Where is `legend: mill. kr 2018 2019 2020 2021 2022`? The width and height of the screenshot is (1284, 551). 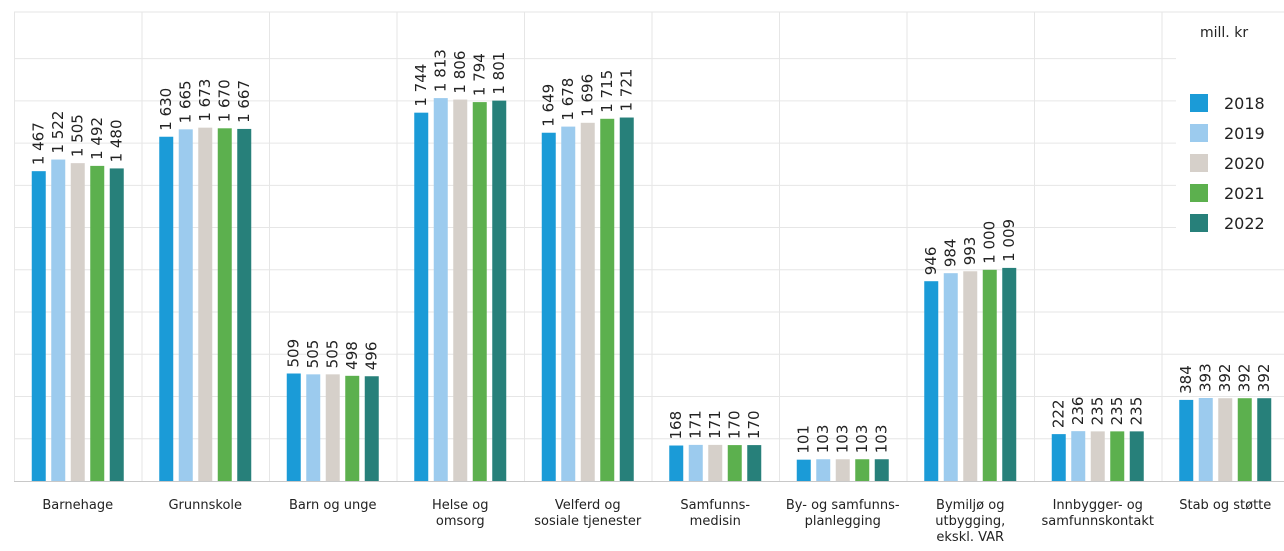 legend: mill. kr 2018 2019 2020 2021 2022 is located at coordinates (1230, 132).